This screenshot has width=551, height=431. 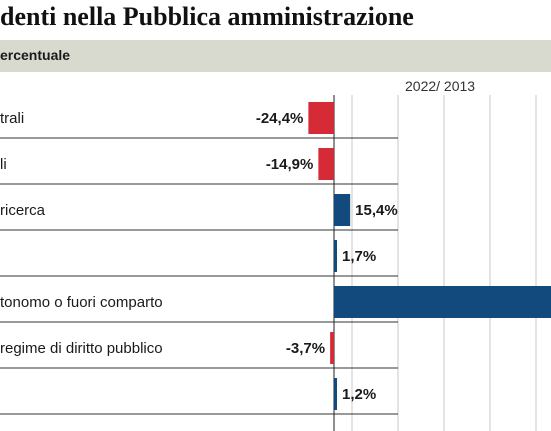 I want to click on data-label: -14,9%, so click(x=290, y=164).